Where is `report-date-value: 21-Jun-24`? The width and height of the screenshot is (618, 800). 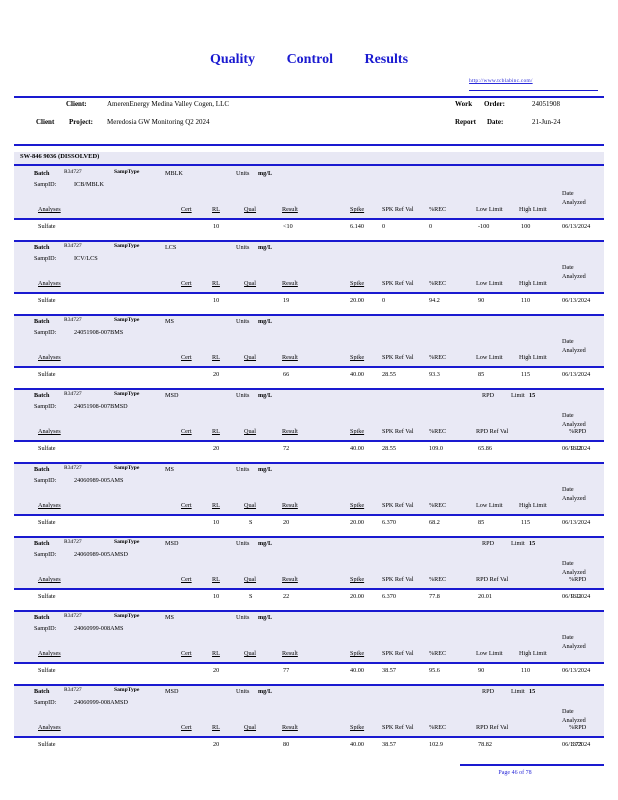 report-date-value: 21-Jun-24 is located at coordinates (546, 122).